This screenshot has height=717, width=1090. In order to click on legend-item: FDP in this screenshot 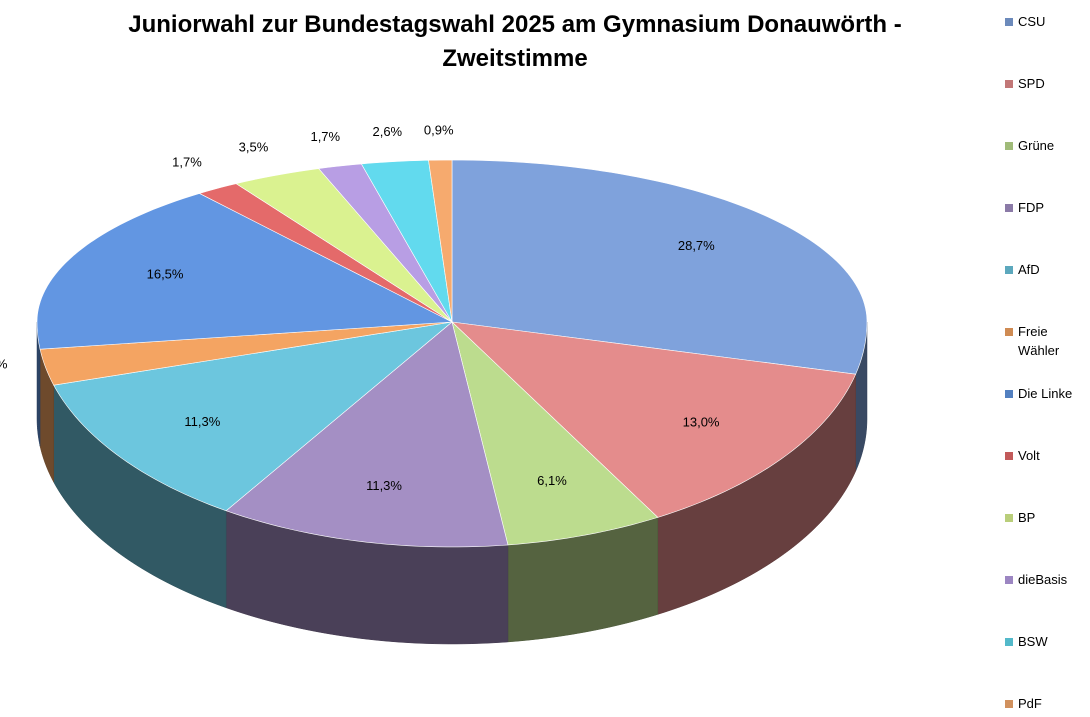, I will do `click(1046, 208)`.